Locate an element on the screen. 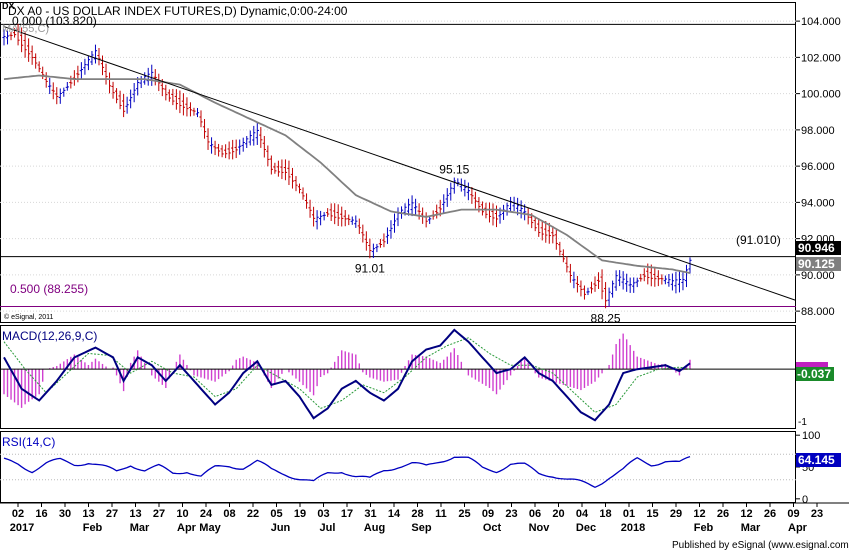 The image size is (849, 557). price-annotation: 95.15 is located at coordinates (454, 170).